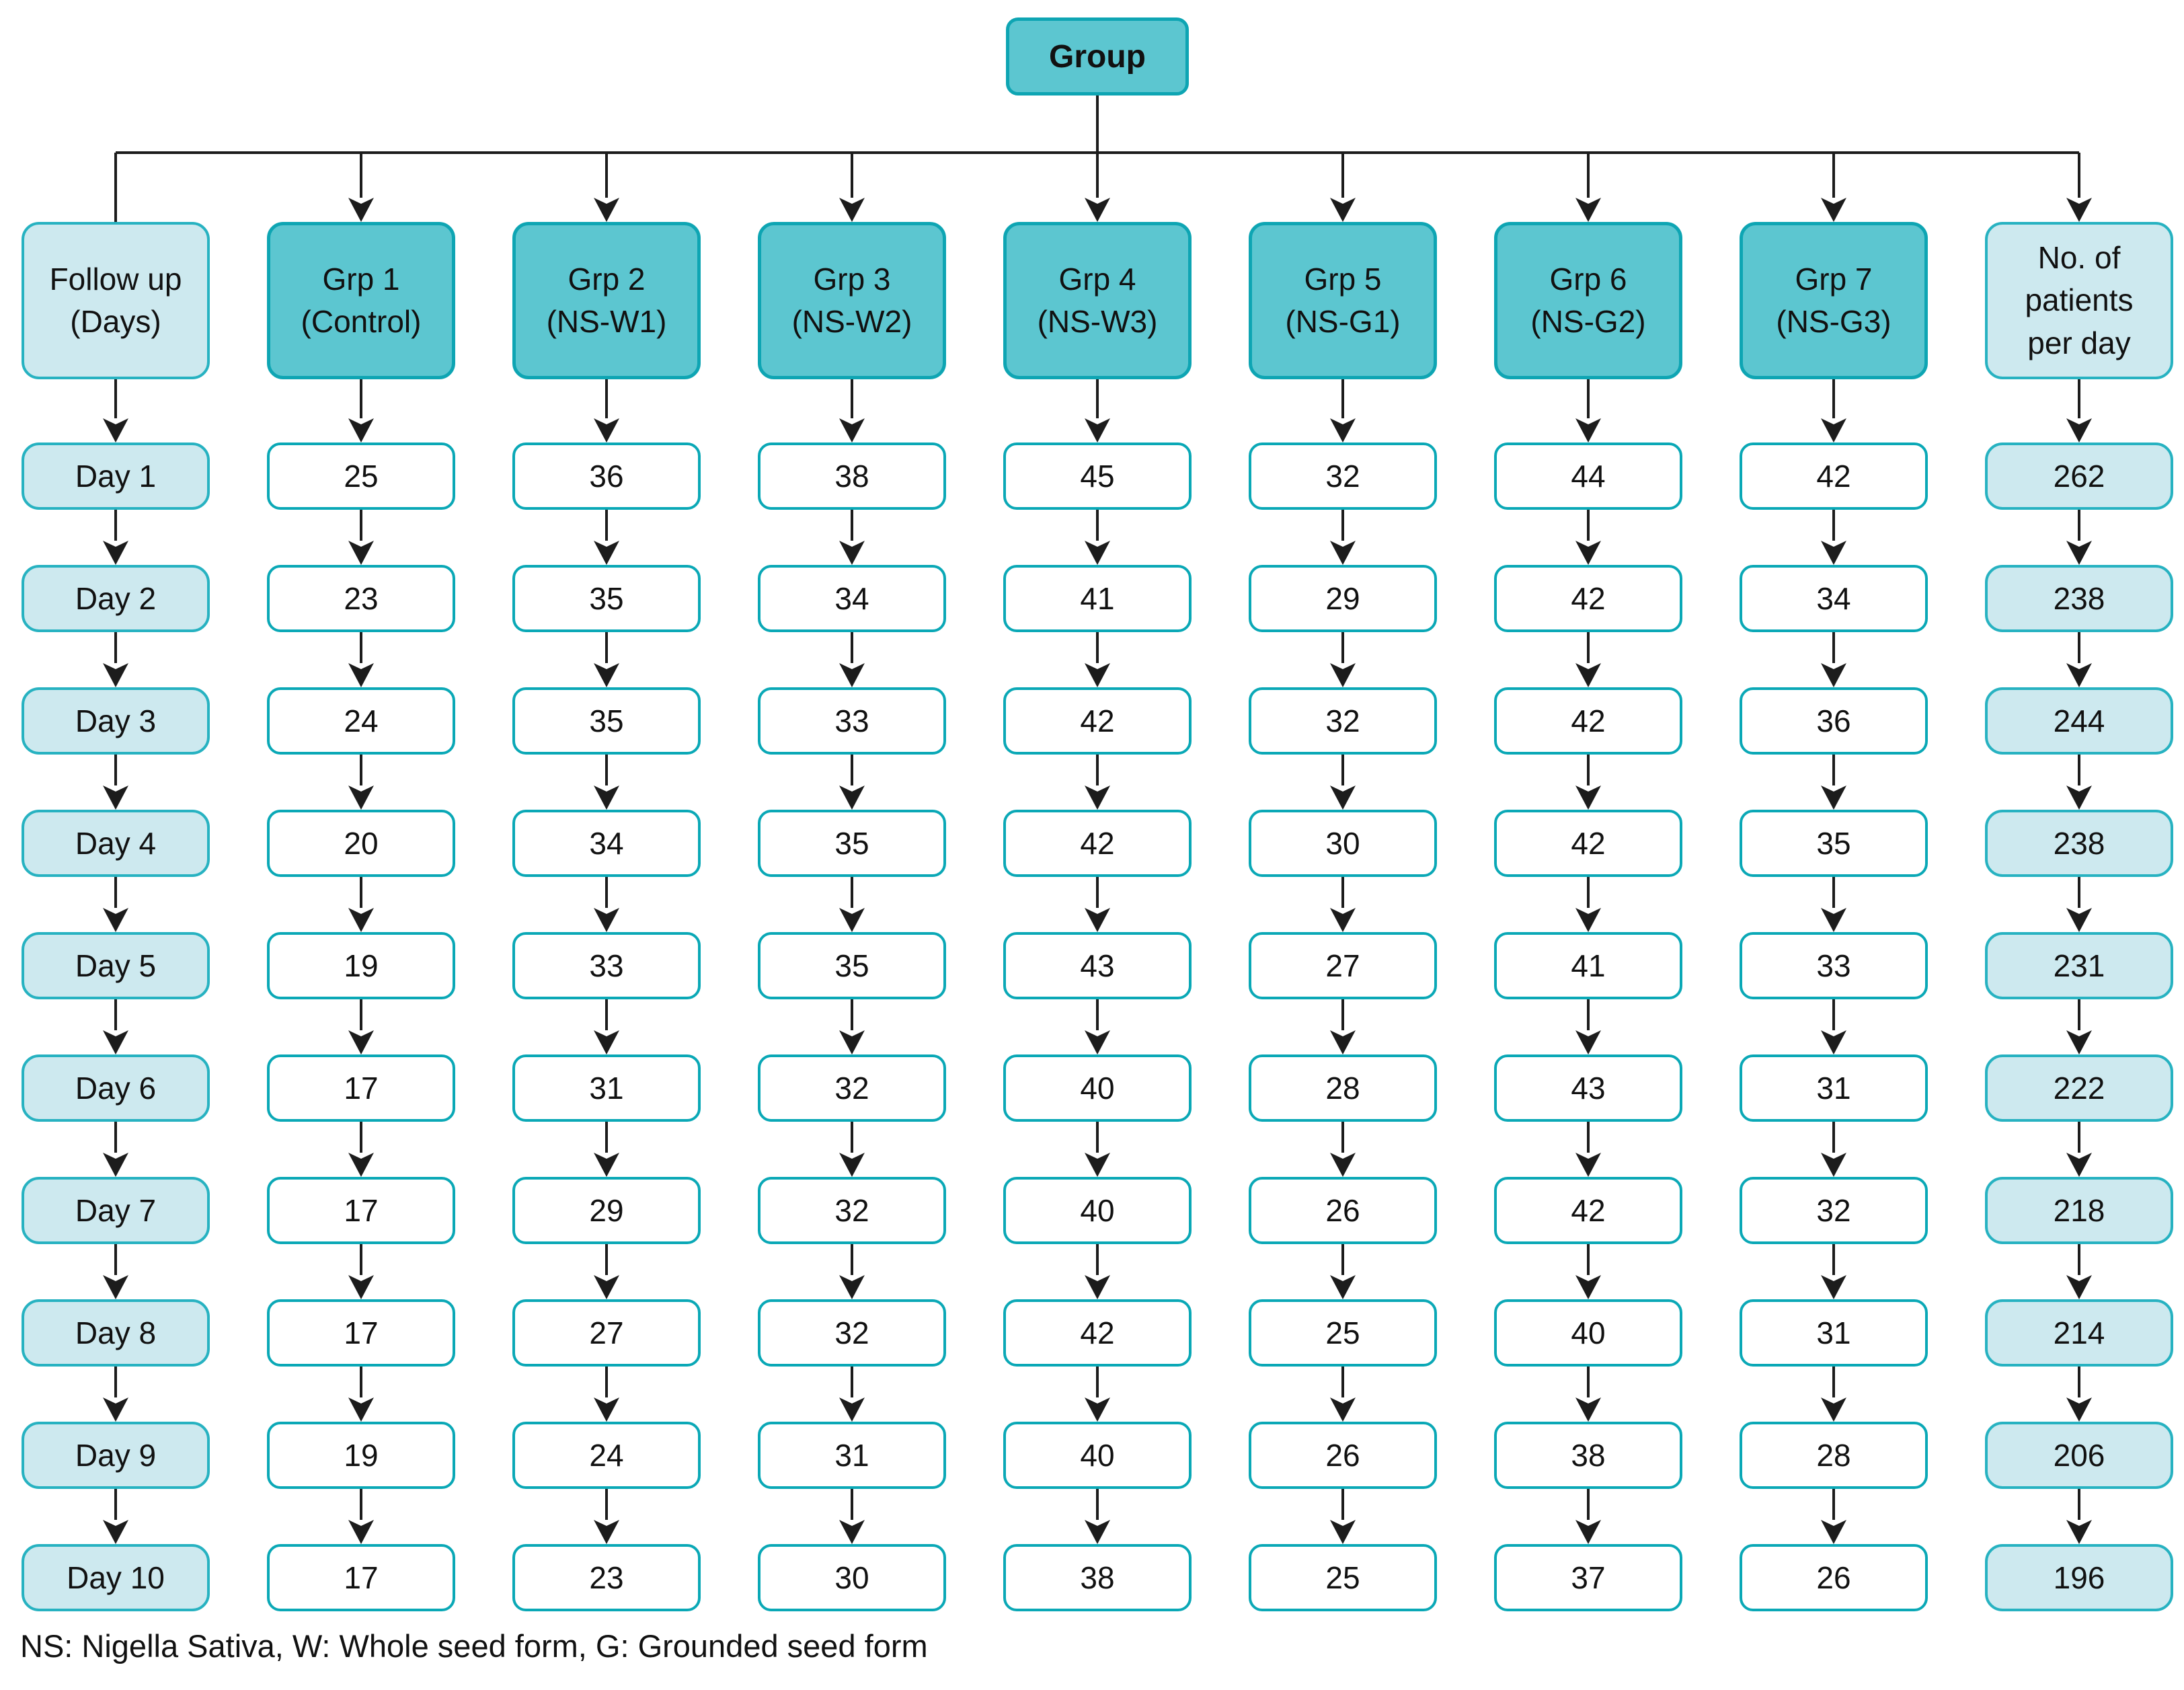  I want to click on grp-6-ns-g2-cell-5: 41, so click(1588, 965).